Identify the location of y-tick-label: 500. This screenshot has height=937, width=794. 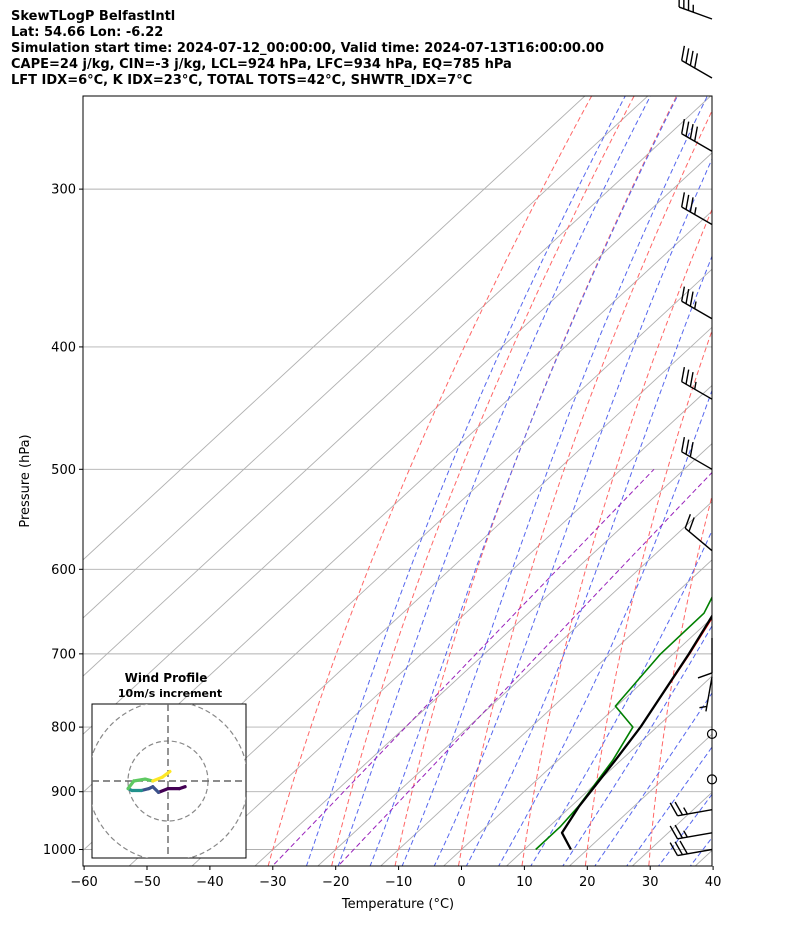
(63, 470).